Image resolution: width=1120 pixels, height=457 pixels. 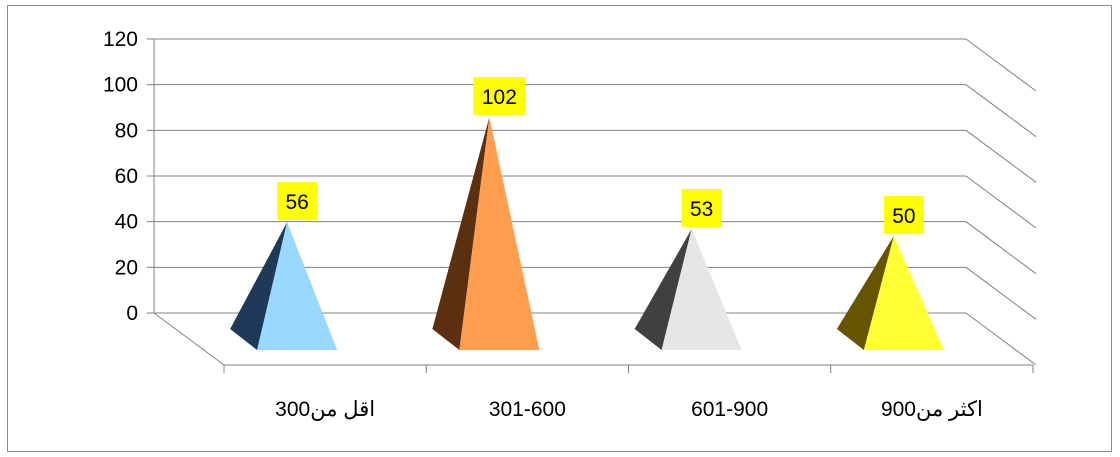 What do you see at coordinates (120, 85) in the screenshot?
I see `y-tick-label: 100` at bounding box center [120, 85].